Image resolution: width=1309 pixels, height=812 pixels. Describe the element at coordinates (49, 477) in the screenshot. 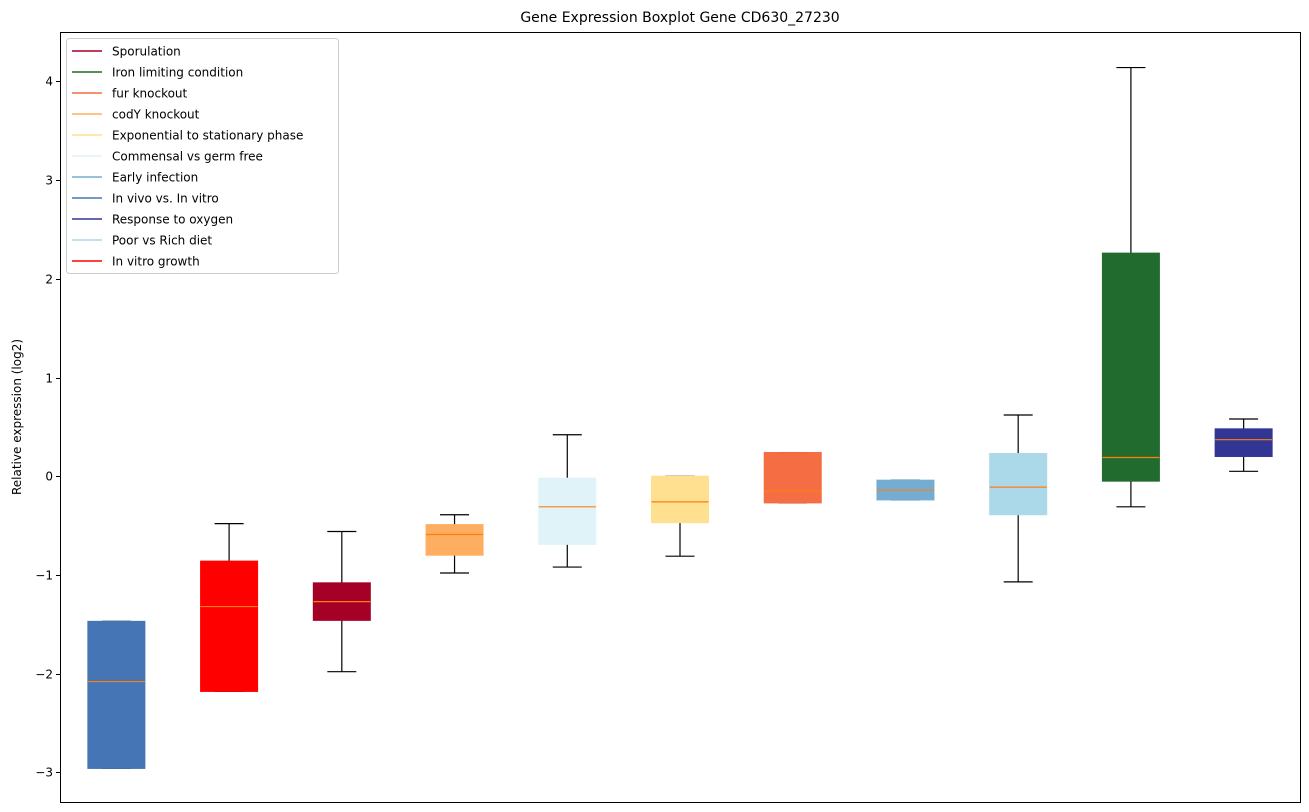

I see `y-tick-label: 0` at that location.